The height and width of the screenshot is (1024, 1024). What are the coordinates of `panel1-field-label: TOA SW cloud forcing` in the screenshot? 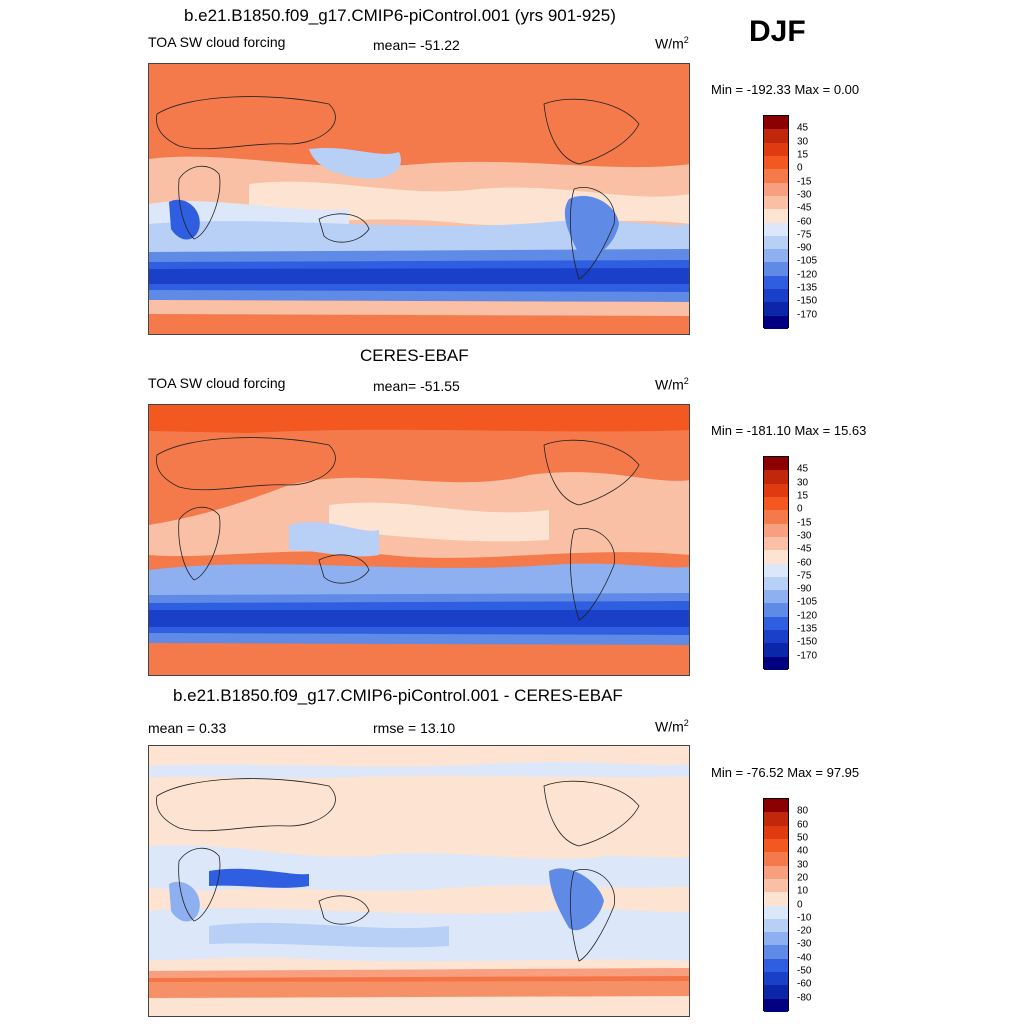 It's located at (217, 42).